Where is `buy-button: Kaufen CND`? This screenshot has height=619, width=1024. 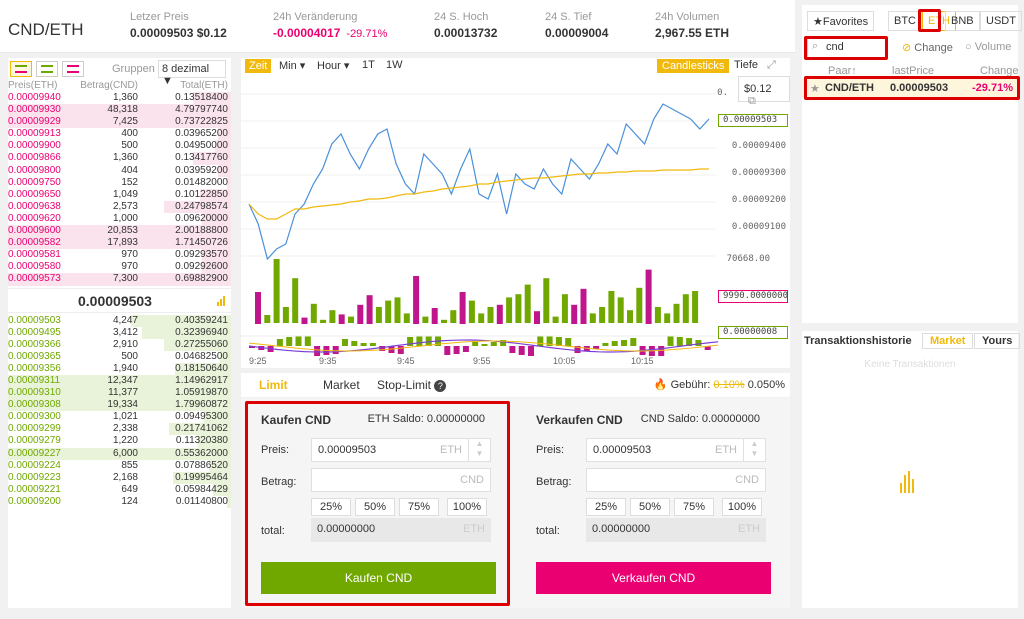 buy-button: Kaufen CND is located at coordinates (378, 578).